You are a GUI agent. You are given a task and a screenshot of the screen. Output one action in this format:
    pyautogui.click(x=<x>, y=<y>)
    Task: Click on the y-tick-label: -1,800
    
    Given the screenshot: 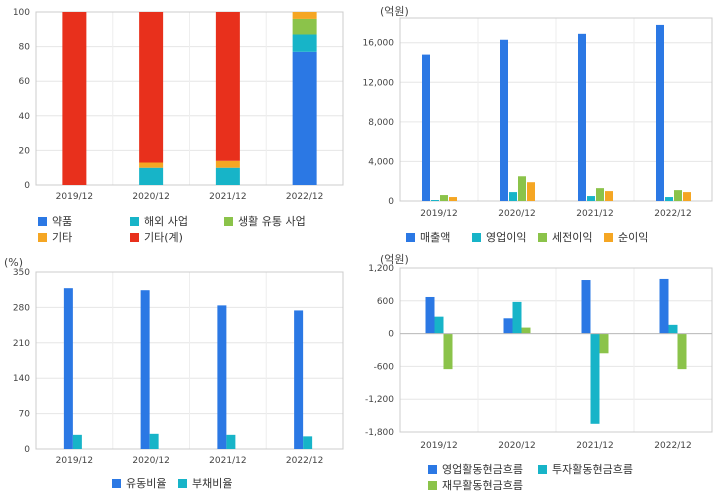 What is the action you would take?
    pyautogui.click(x=379, y=433)
    